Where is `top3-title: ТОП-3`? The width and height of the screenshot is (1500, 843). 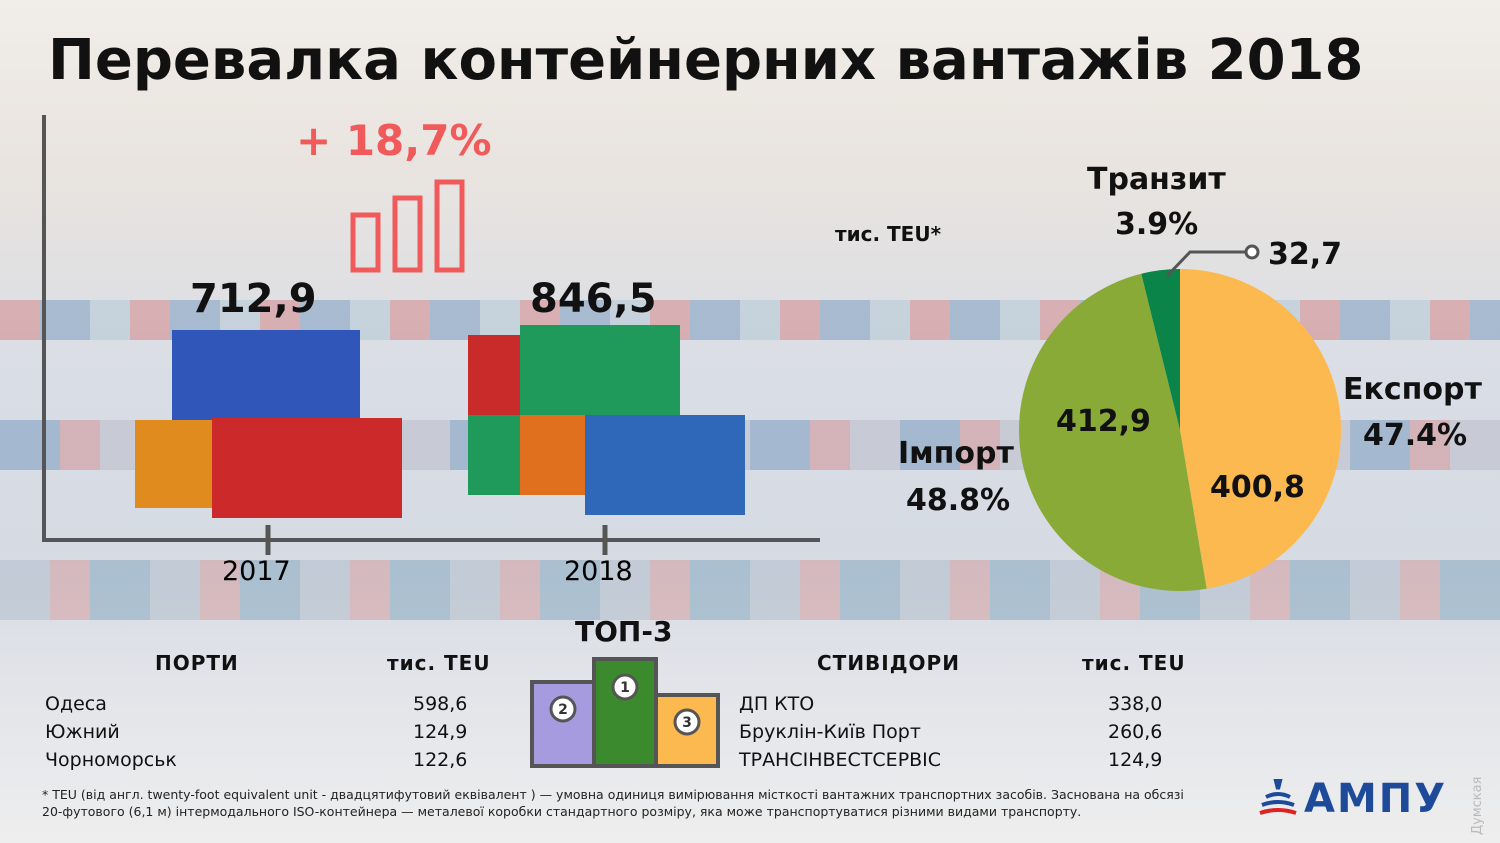 top3-title: ТОП-3 is located at coordinates (624, 631).